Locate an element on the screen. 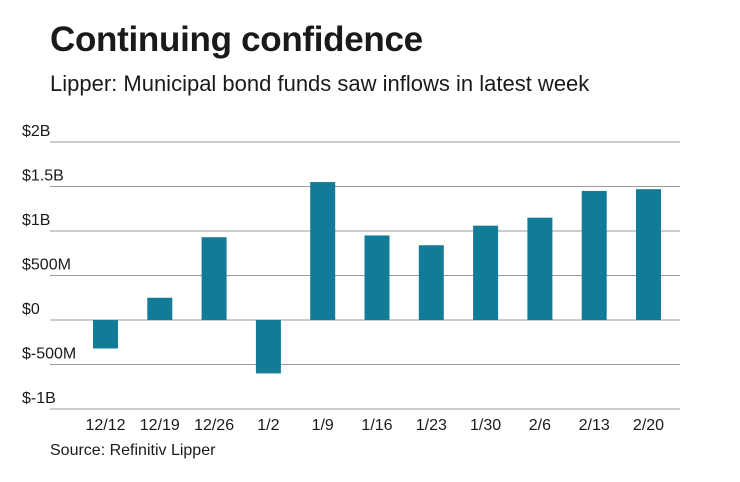  y-axis-labels: $2B $1.5B $1B $500M $0 $-500M $-1B is located at coordinates (49, 265).